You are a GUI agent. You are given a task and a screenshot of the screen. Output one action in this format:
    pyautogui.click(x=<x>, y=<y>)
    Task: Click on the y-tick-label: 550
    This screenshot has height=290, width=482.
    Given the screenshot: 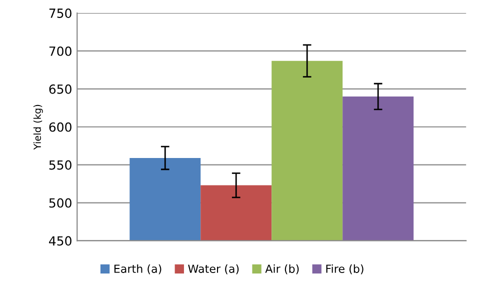 What is the action you would take?
    pyautogui.click(x=60, y=165)
    